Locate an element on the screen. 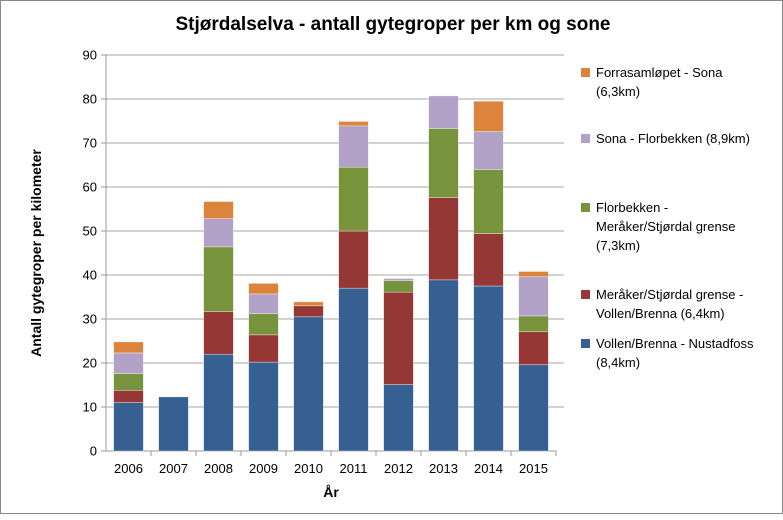  x-tick-label: 2011 is located at coordinates (354, 468).